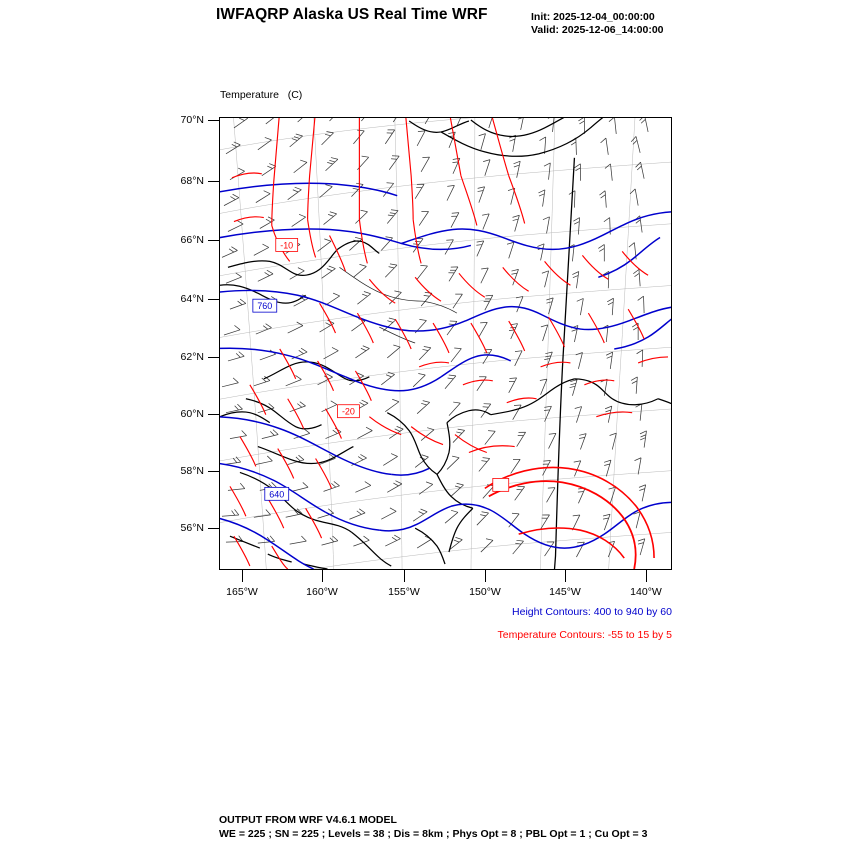 This screenshot has height=850, width=850. Describe the element at coordinates (381, 369) in the screenshot. I see `contour-label-layer: 760 640 -10 -20` at that location.